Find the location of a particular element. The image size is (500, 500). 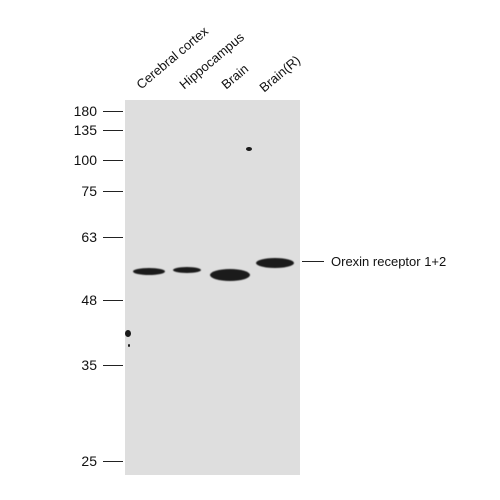

marker-label-100: 100 is located at coordinates (85, 160).